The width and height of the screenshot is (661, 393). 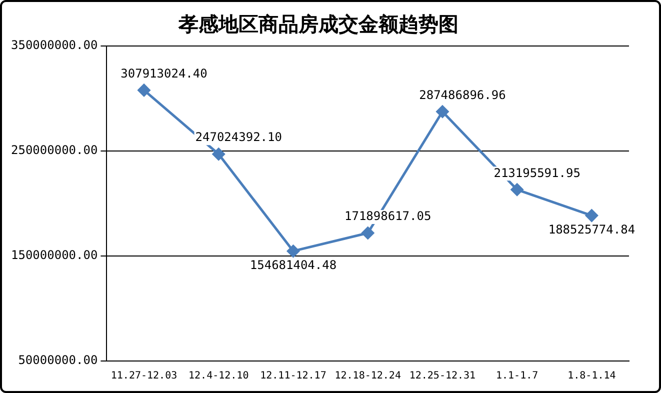 What do you see at coordinates (517, 376) in the screenshot?
I see `x-tick-label: 1.1-1.7` at bounding box center [517, 376].